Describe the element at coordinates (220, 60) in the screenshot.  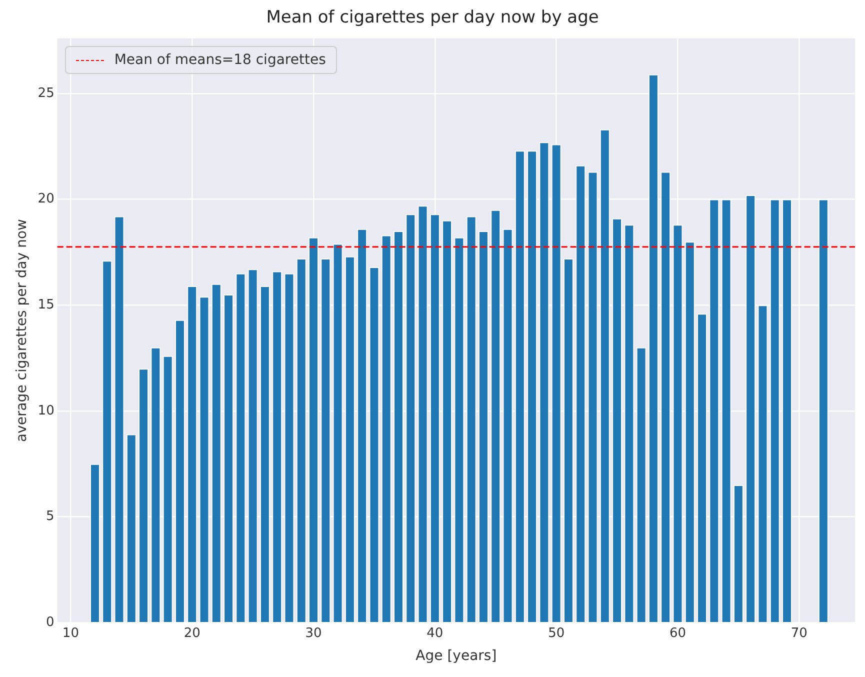
I see `legend-label: Mean of means=18 cigarettes` at that location.